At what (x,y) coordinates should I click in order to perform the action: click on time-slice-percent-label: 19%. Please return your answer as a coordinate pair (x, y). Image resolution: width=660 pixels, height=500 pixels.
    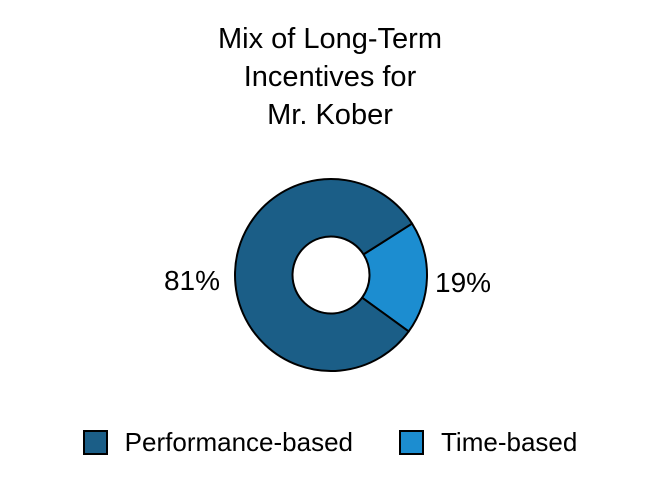
    Looking at the image, I should click on (463, 282).